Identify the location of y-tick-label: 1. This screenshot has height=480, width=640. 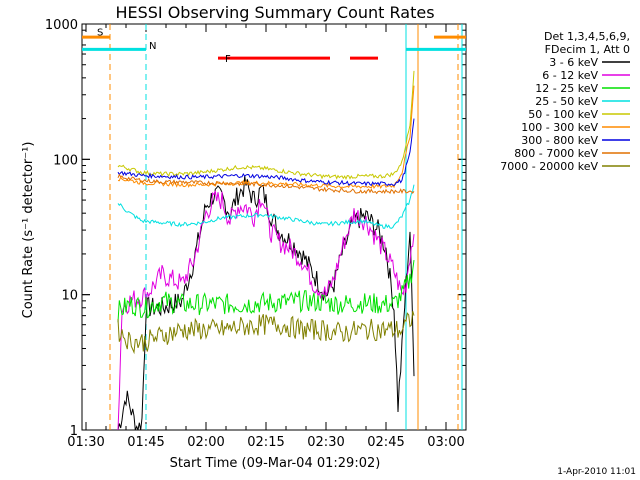
(74, 431).